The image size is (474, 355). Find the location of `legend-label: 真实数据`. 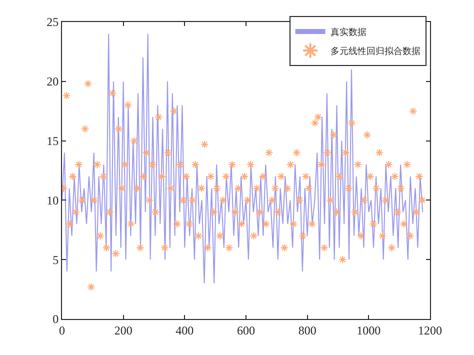

legend-label: 真实数据 is located at coordinates (348, 32).